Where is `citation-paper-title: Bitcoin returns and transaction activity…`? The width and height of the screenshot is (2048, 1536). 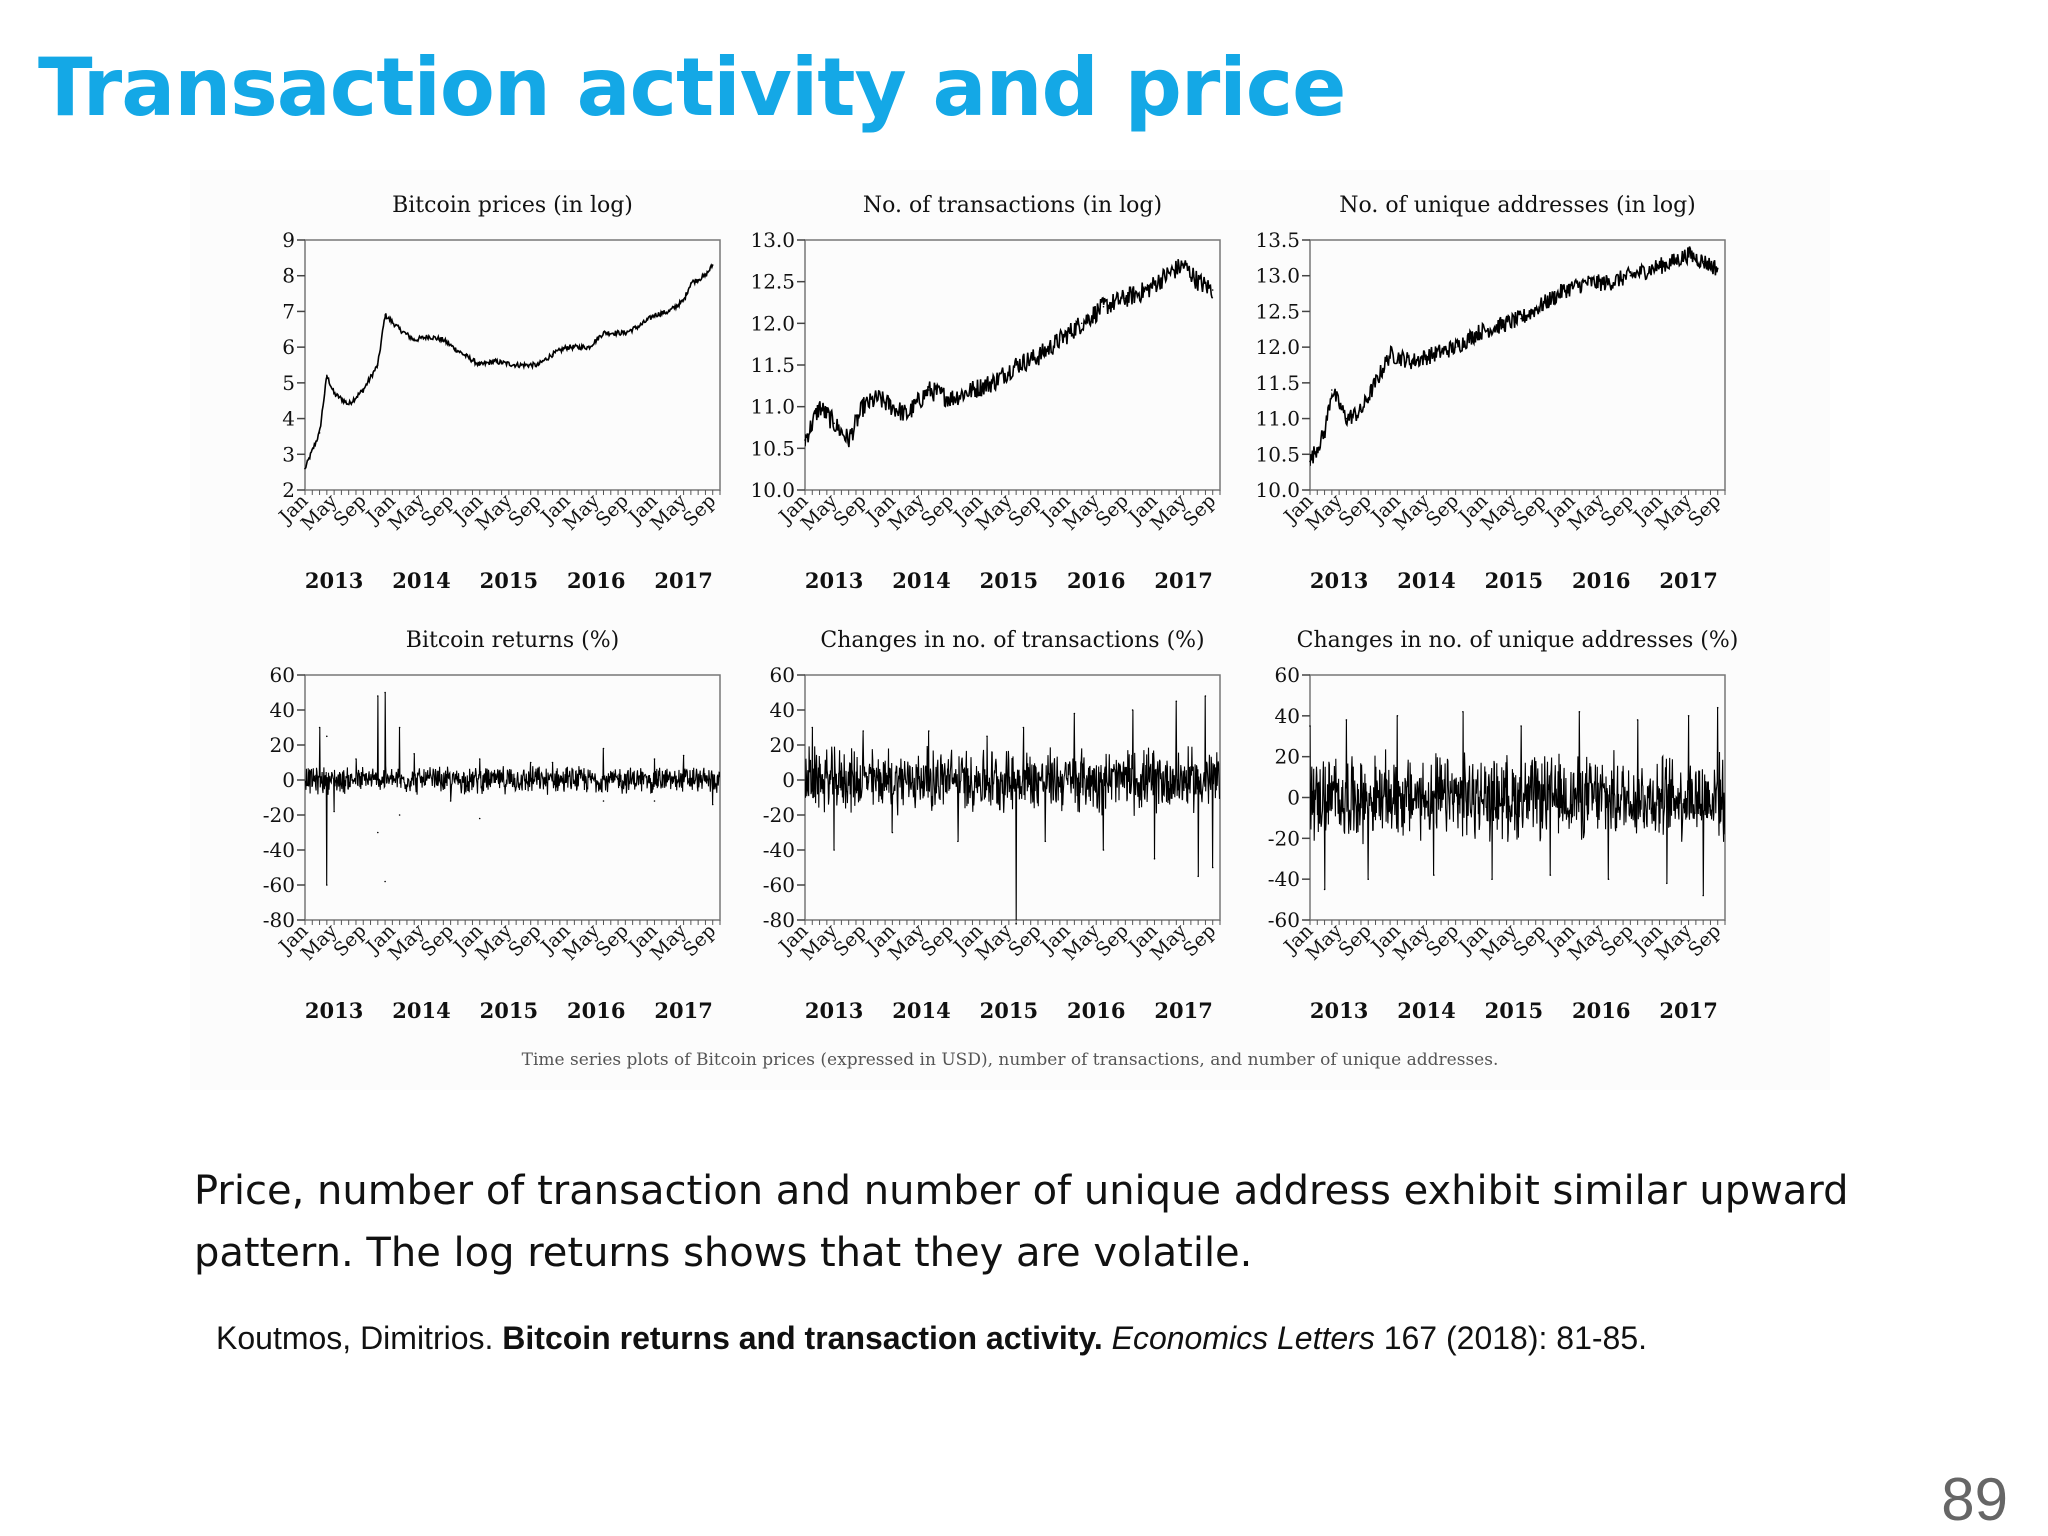
citation-paper-title: Bitcoin returns and transaction activity… is located at coordinates (802, 1338).